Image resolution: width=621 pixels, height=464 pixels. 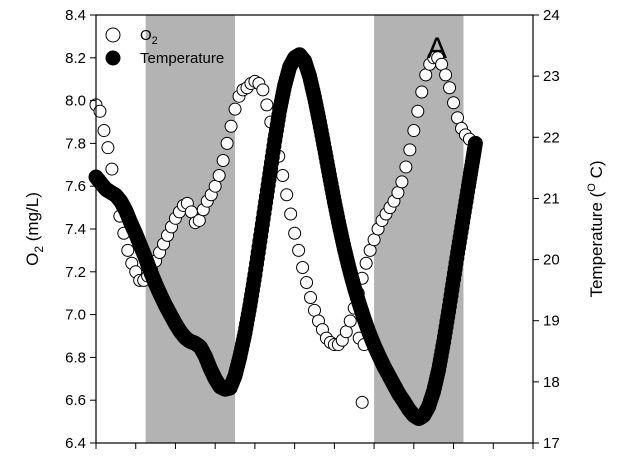 What do you see at coordinates (596, 244) in the screenshot?
I see `right-axis-title-main: Temperature (` at bounding box center [596, 244].